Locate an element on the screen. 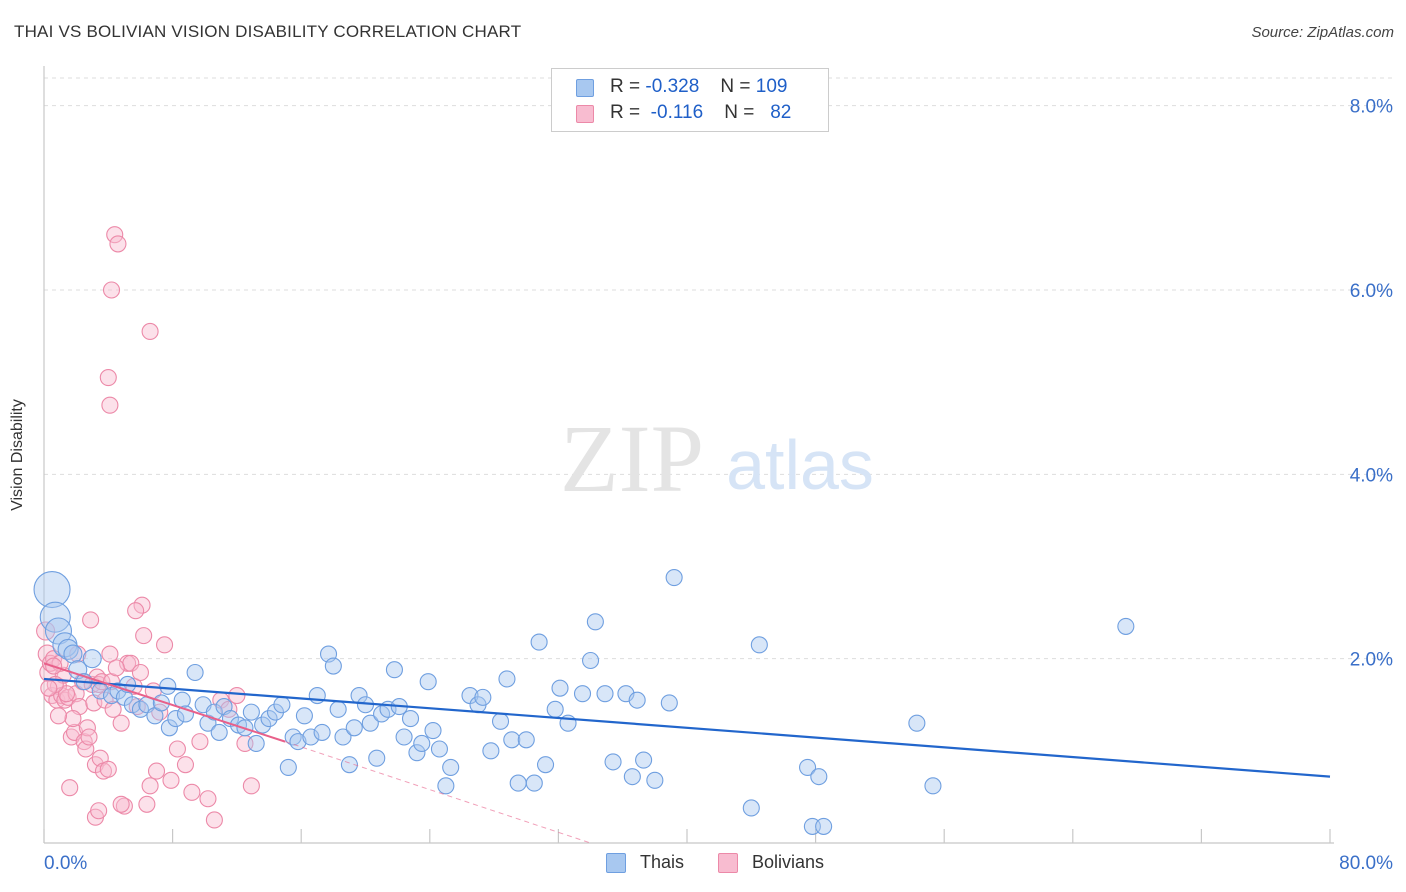  legend-swatch-thais is located at coordinates (585, 88).